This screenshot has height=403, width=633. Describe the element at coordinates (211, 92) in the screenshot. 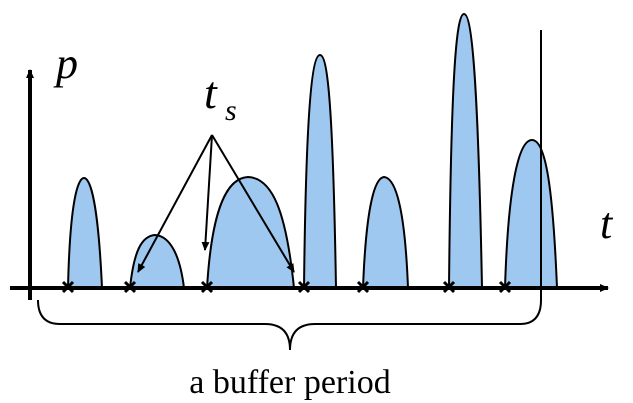

I see `start-time-label: t` at that location.